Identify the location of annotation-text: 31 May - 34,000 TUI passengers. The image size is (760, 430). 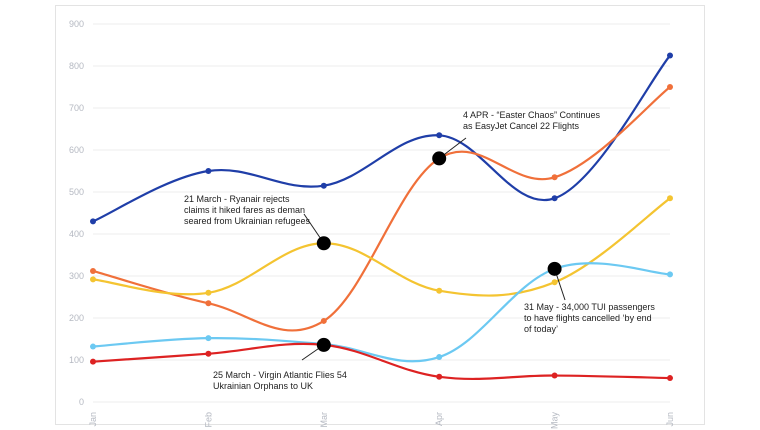
(589, 307).